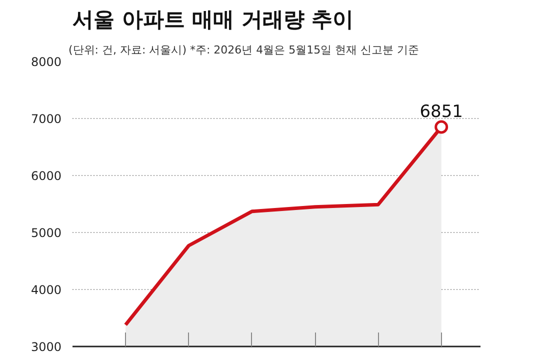 This screenshot has width=550, height=357. Describe the element at coordinates (46, 176) in the screenshot. I see `y-tick-label: 6000` at that location.